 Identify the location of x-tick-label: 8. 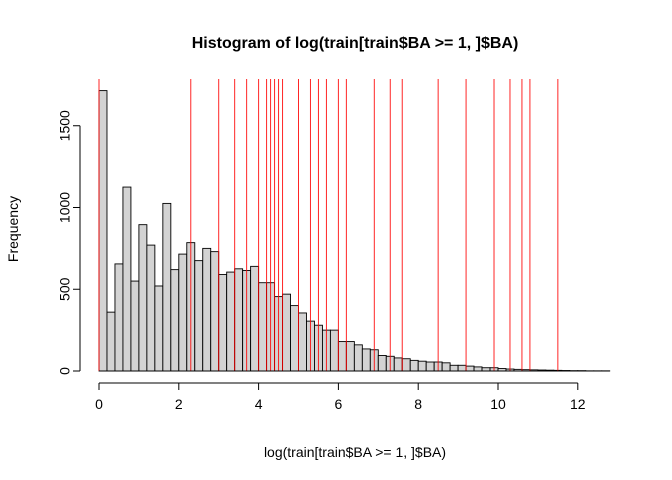
(418, 404).